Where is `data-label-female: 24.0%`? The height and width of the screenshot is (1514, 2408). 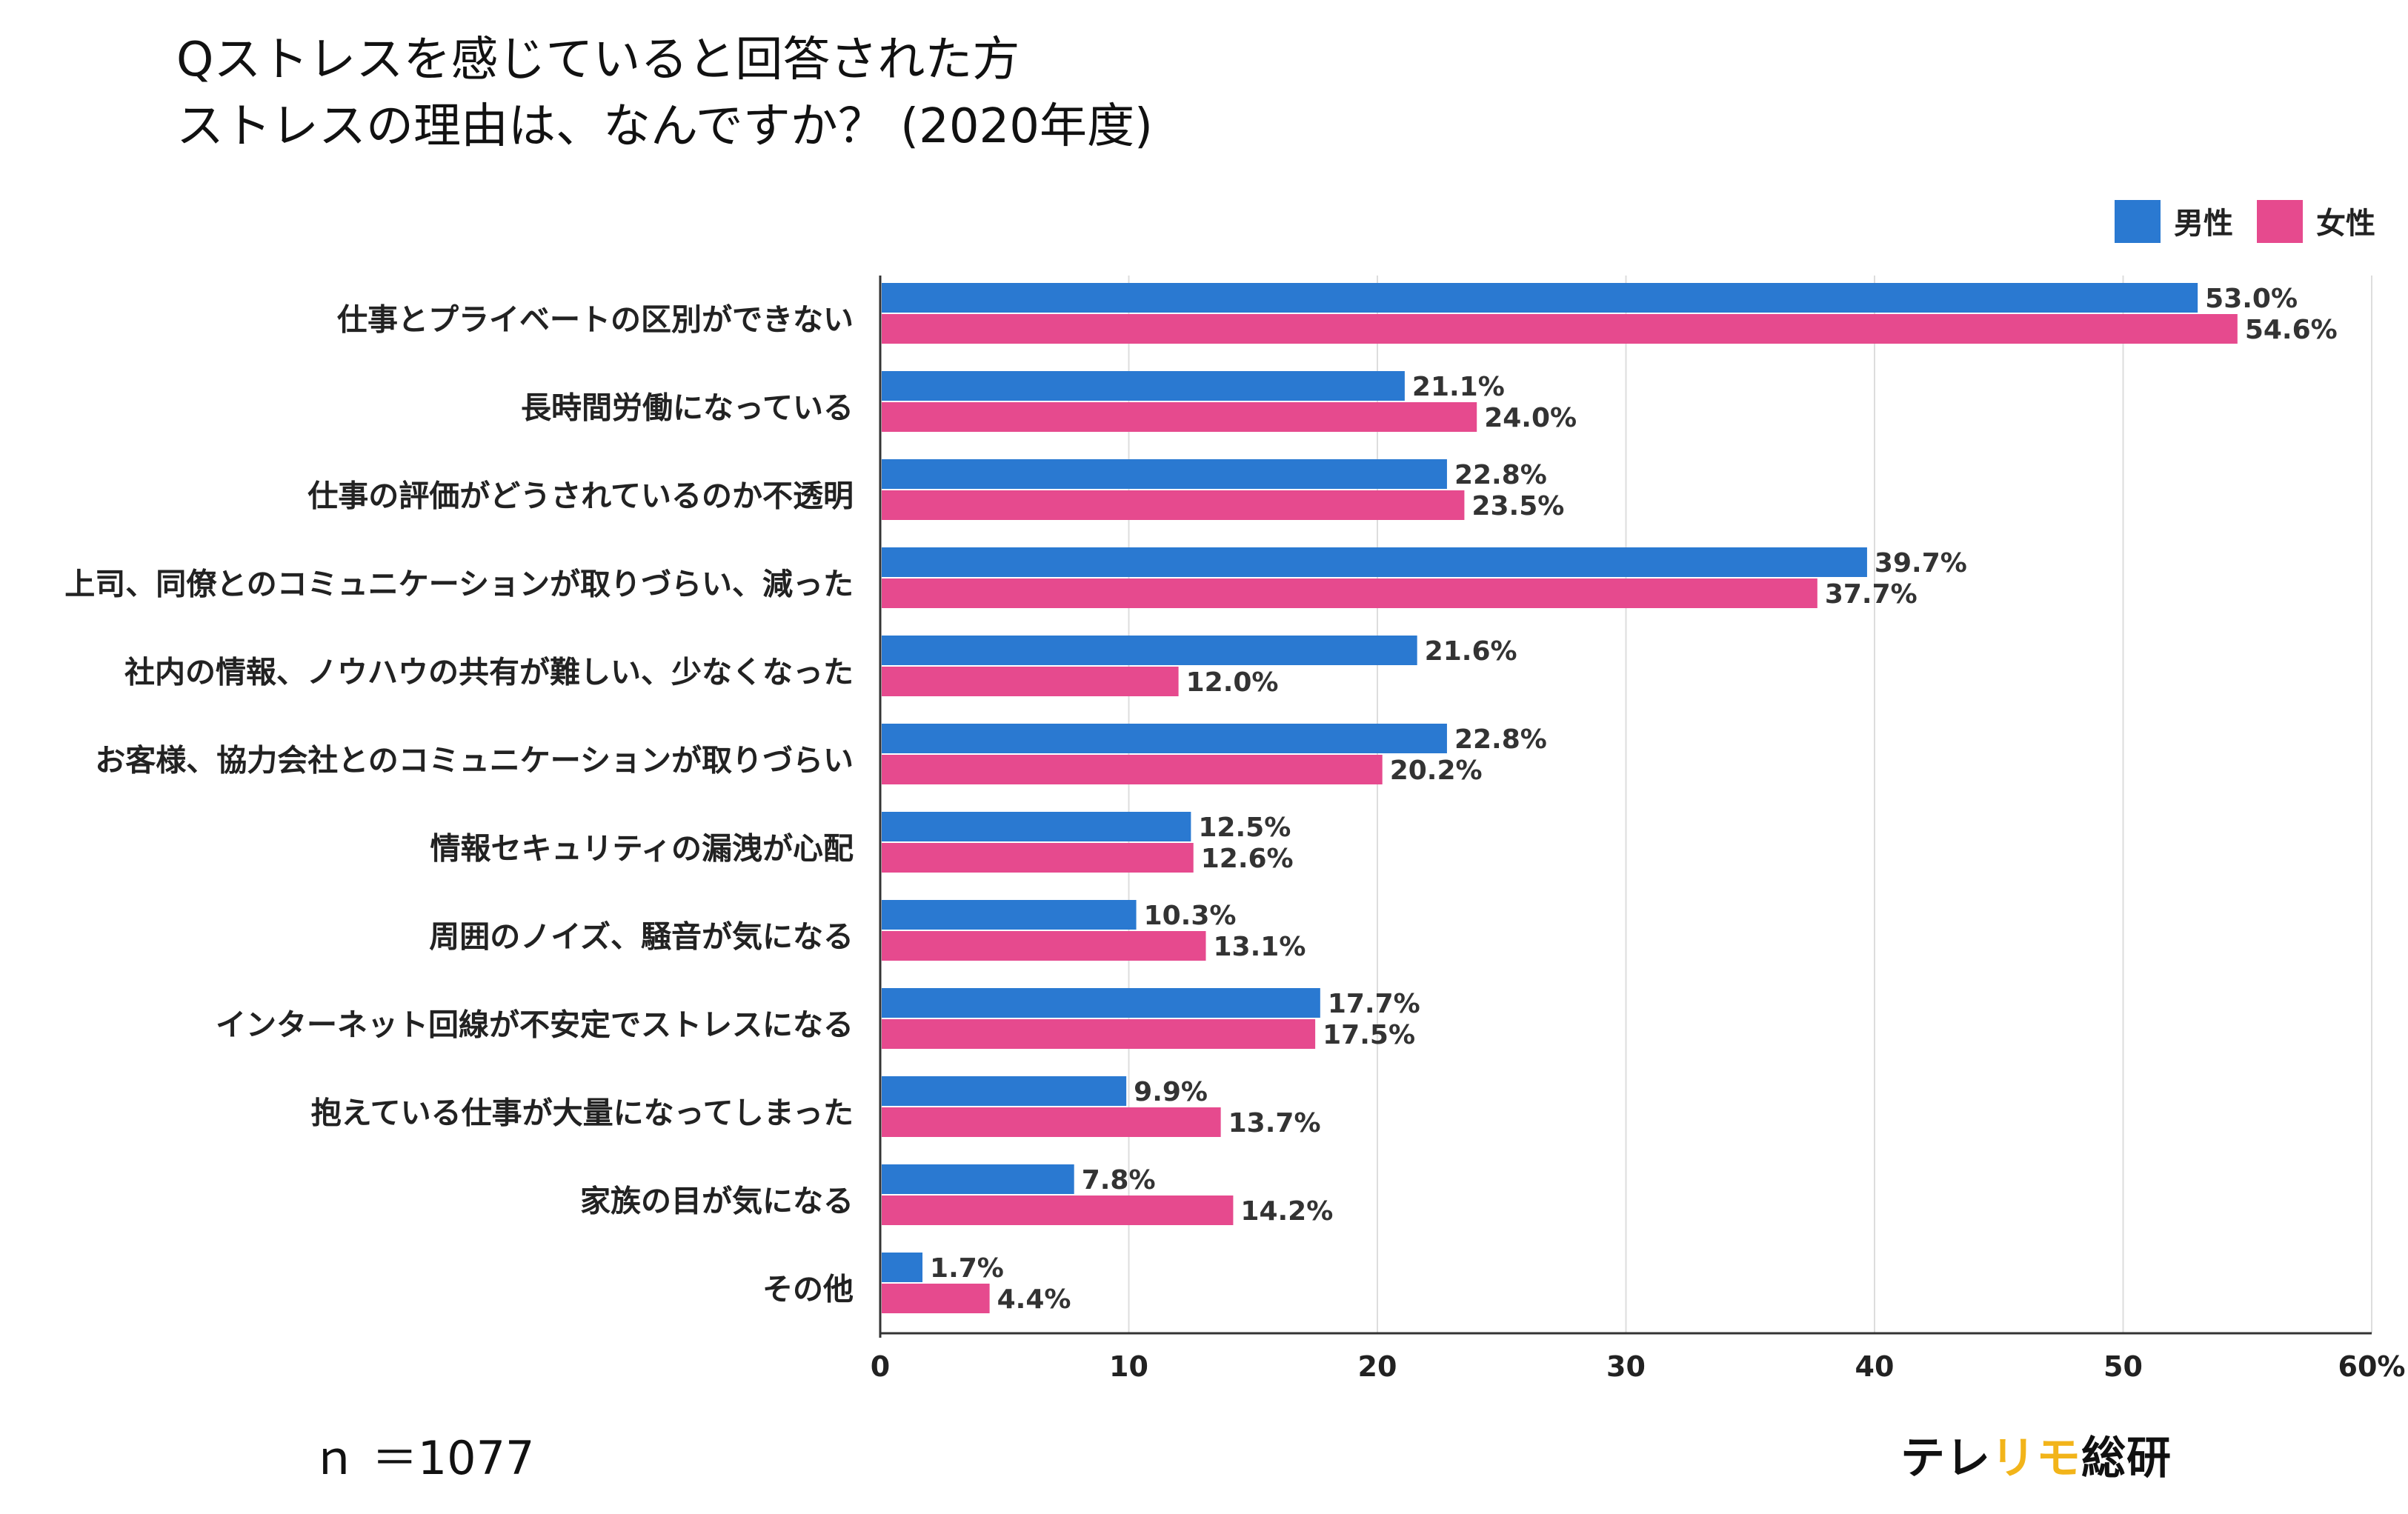 data-label-female: 24.0% is located at coordinates (1530, 418).